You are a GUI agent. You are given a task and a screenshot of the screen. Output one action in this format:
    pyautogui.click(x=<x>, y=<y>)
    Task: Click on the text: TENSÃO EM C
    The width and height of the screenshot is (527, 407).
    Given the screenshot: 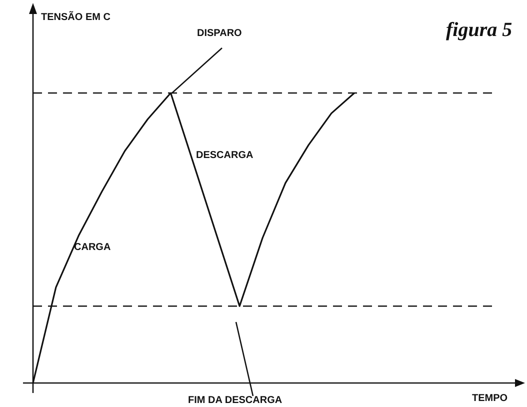 What is the action you would take?
    pyautogui.click(x=75, y=17)
    